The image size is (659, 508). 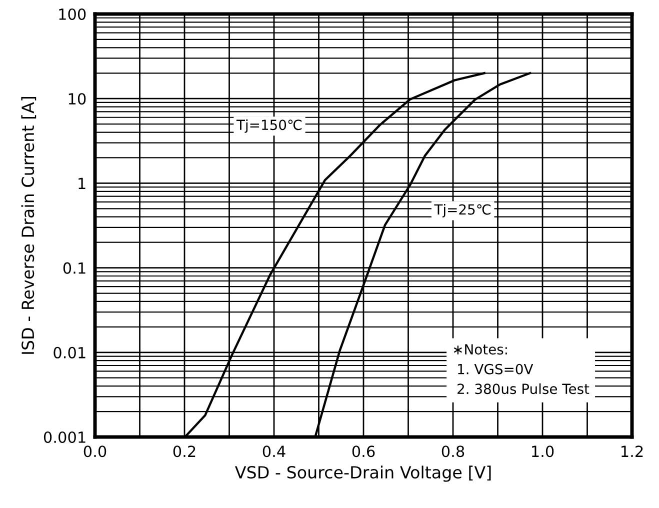 I want to click on y-tick-label: 0.001, so click(x=65, y=437).